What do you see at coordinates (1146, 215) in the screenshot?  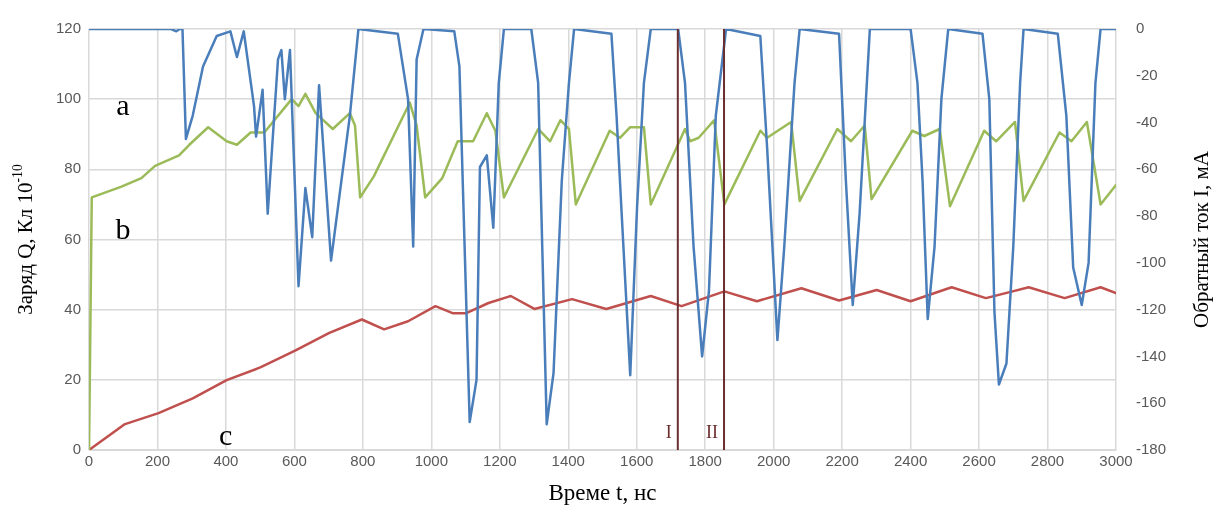 I see `y2-tick-label: -80` at bounding box center [1146, 215].